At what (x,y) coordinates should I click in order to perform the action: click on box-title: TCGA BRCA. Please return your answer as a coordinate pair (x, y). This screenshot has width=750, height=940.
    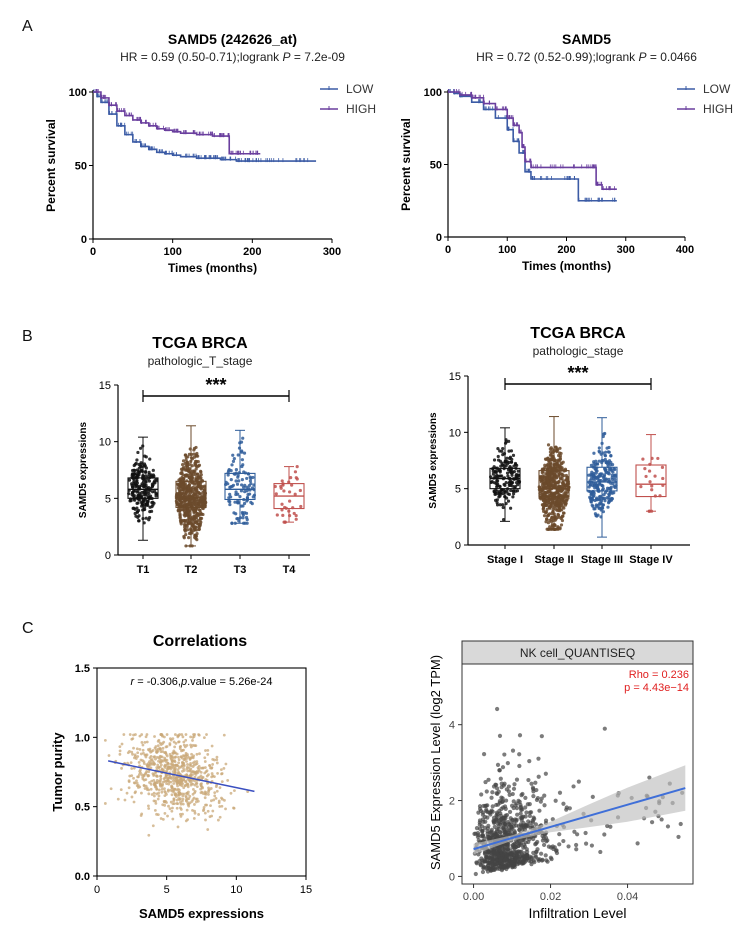
    Looking at the image, I should click on (200, 343).